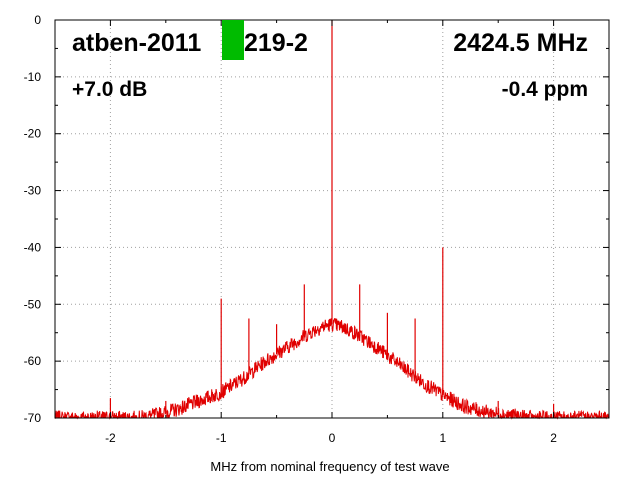 This screenshot has height=480, width=640. I want to click on x-tick-label: -1, so click(221, 438).